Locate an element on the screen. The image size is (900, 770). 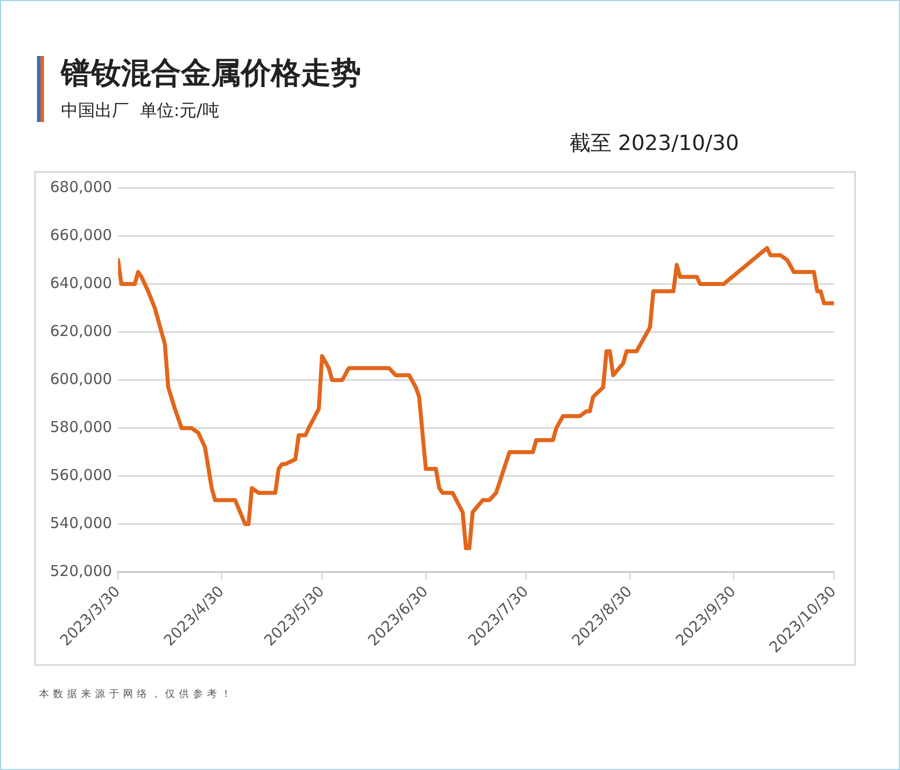
chart-subtitle: 中国出厂 单位:元/吨 is located at coordinates (140, 111).